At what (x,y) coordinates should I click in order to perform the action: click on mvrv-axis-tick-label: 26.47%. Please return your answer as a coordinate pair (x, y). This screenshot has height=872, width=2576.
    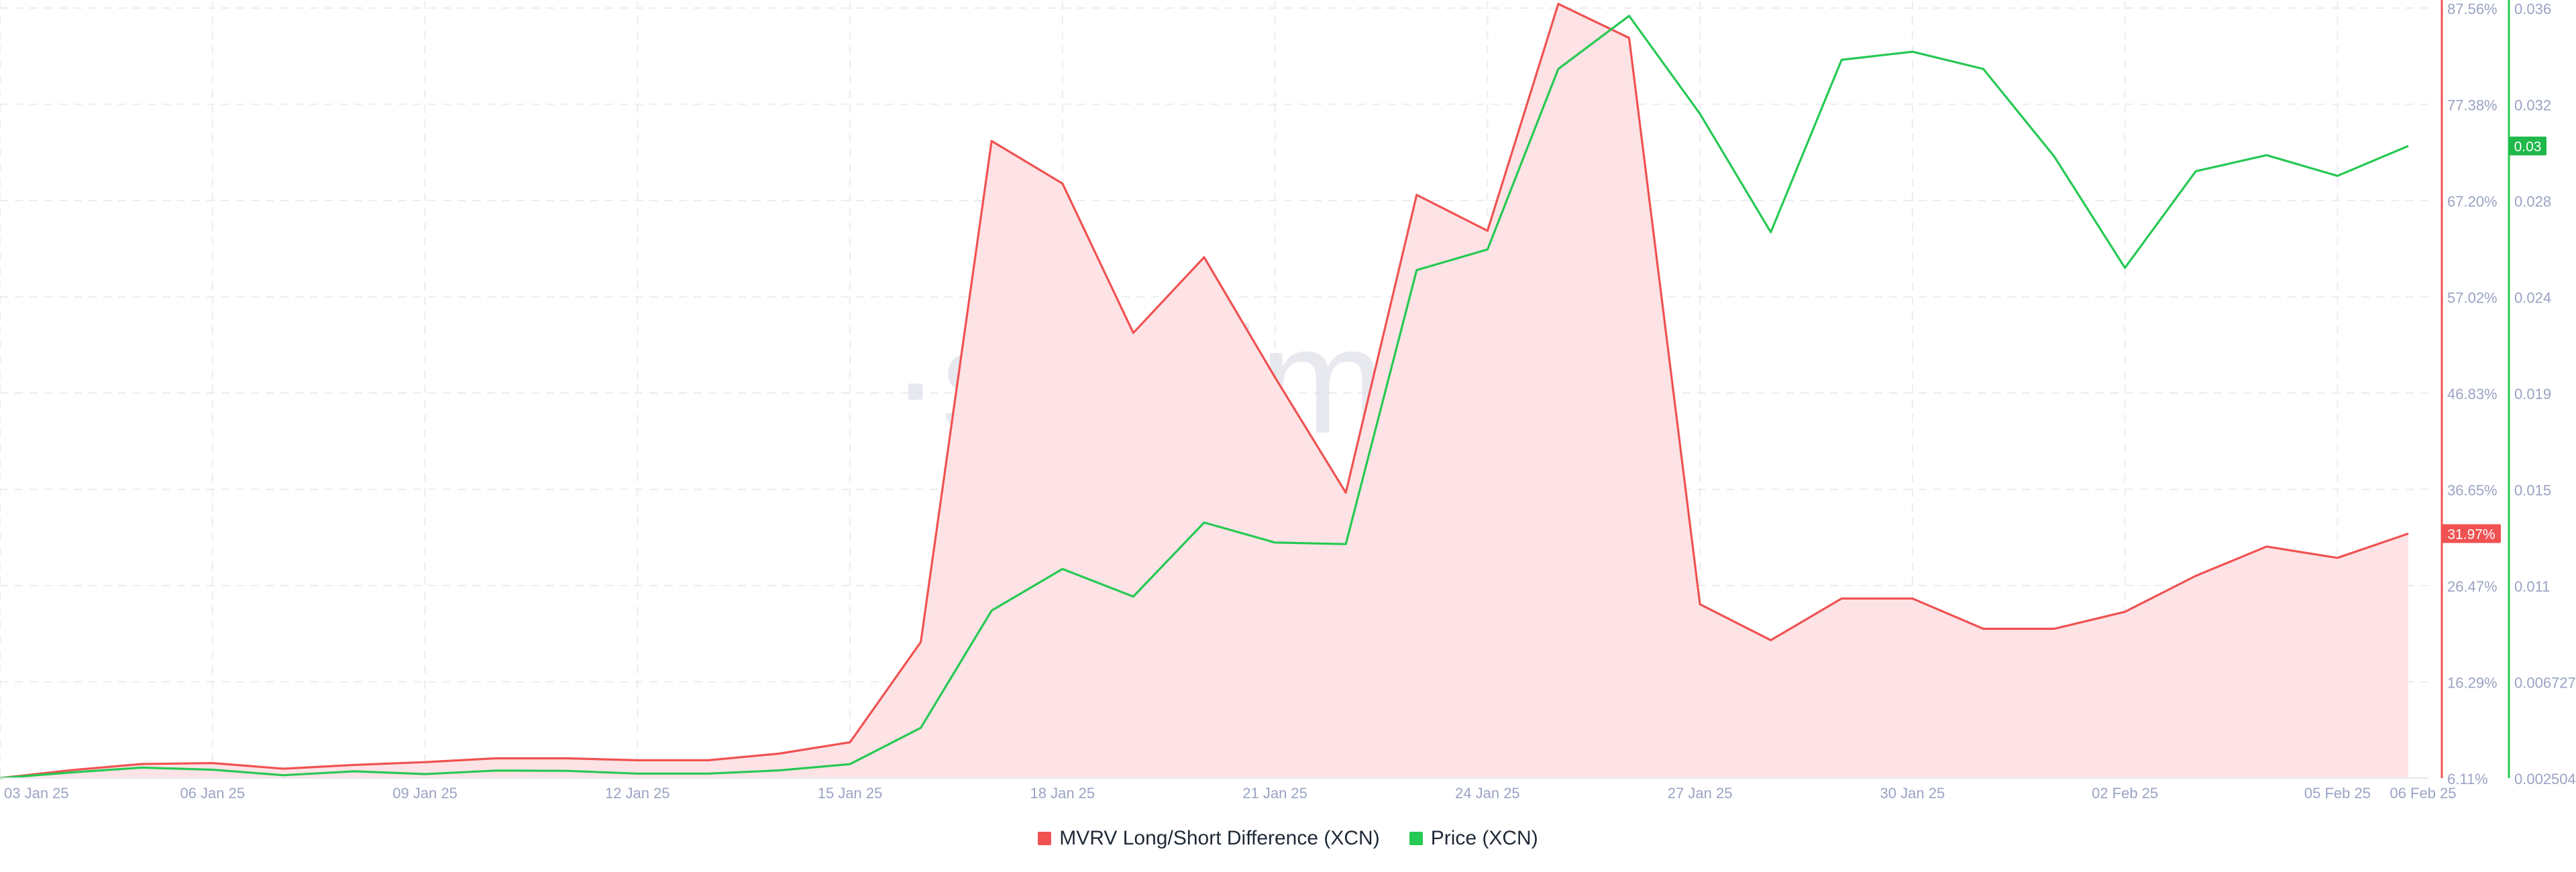
    Looking at the image, I should click on (2472, 587).